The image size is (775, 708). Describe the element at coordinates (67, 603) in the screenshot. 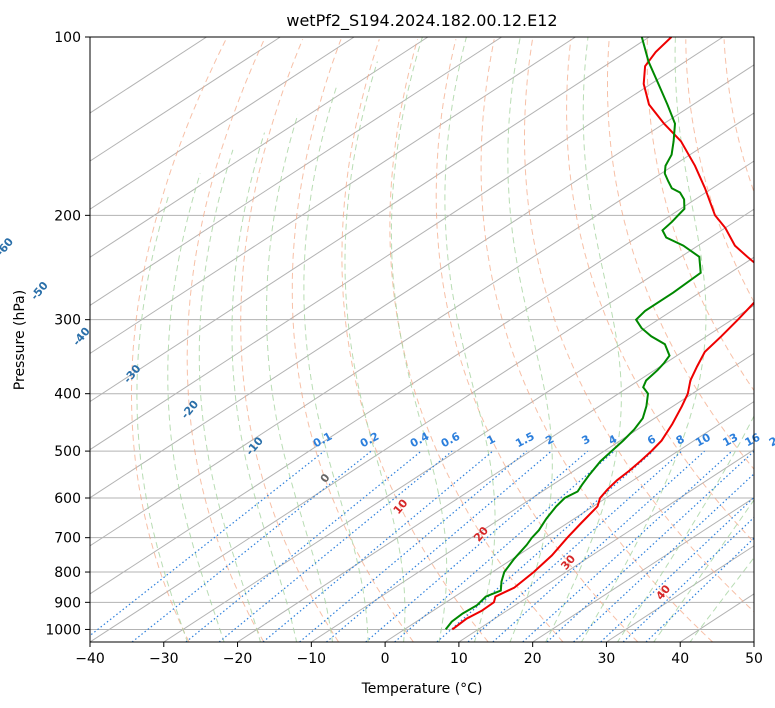

I see `y-tick-label: 900` at that location.